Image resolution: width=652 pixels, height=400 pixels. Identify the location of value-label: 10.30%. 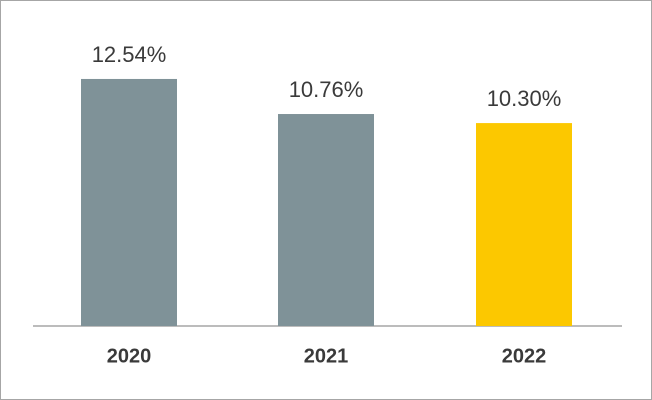
(524, 98).